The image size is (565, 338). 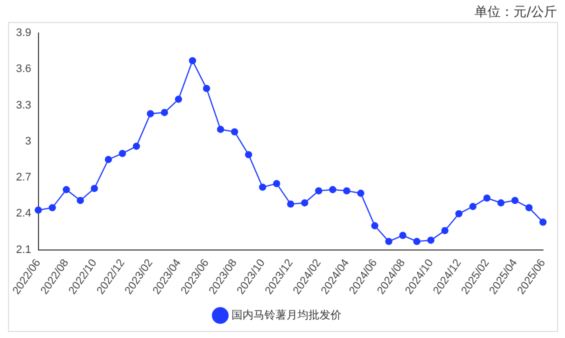 What do you see at coordinates (24, 33) in the screenshot?
I see `y-tick-label: 3.9` at bounding box center [24, 33].